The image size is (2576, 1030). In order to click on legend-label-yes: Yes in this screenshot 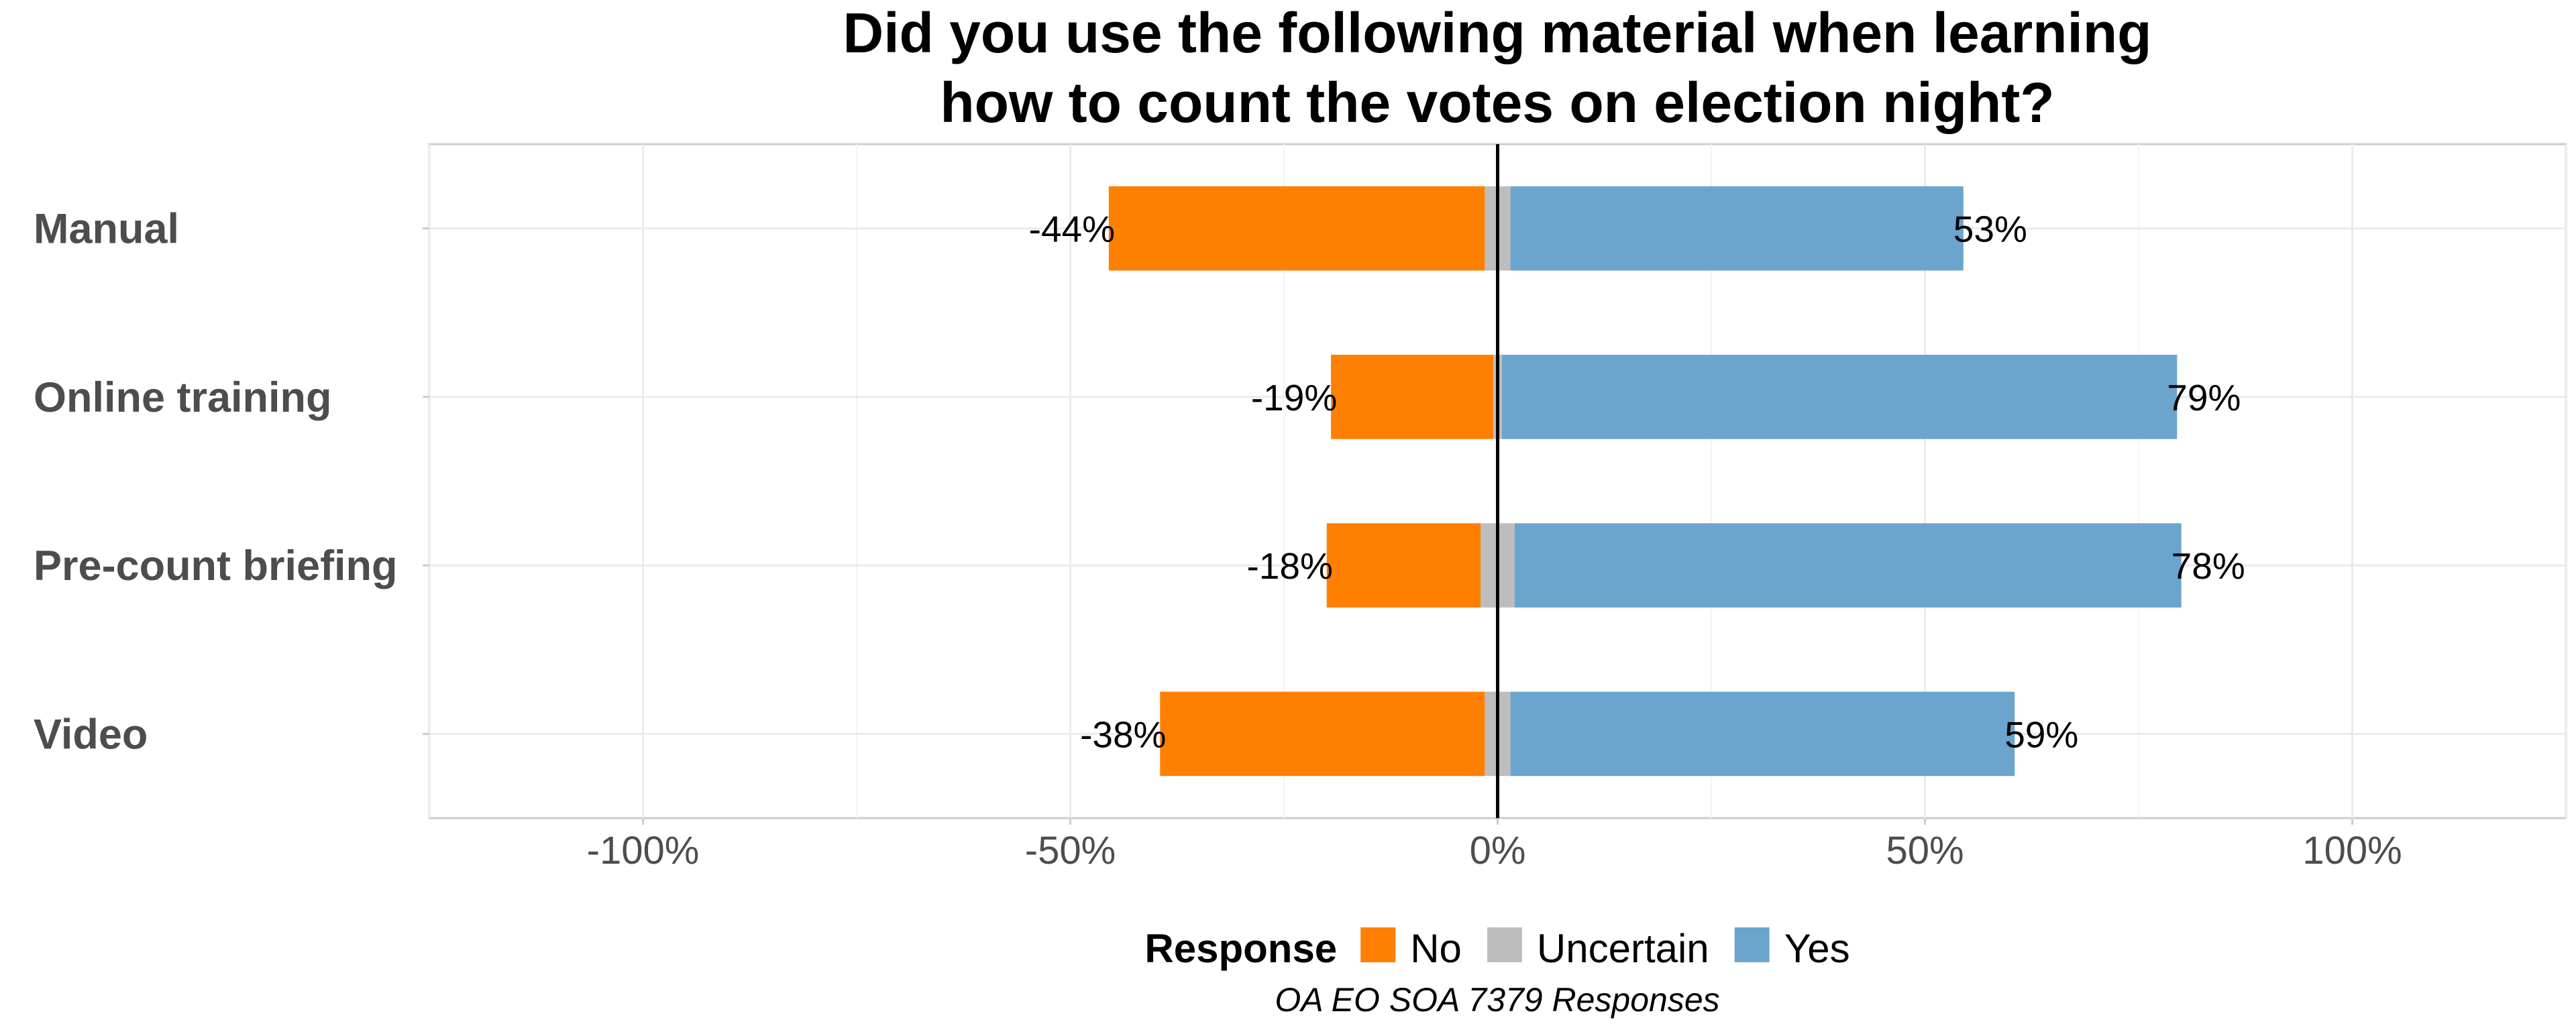, I will do `click(1817, 948)`.